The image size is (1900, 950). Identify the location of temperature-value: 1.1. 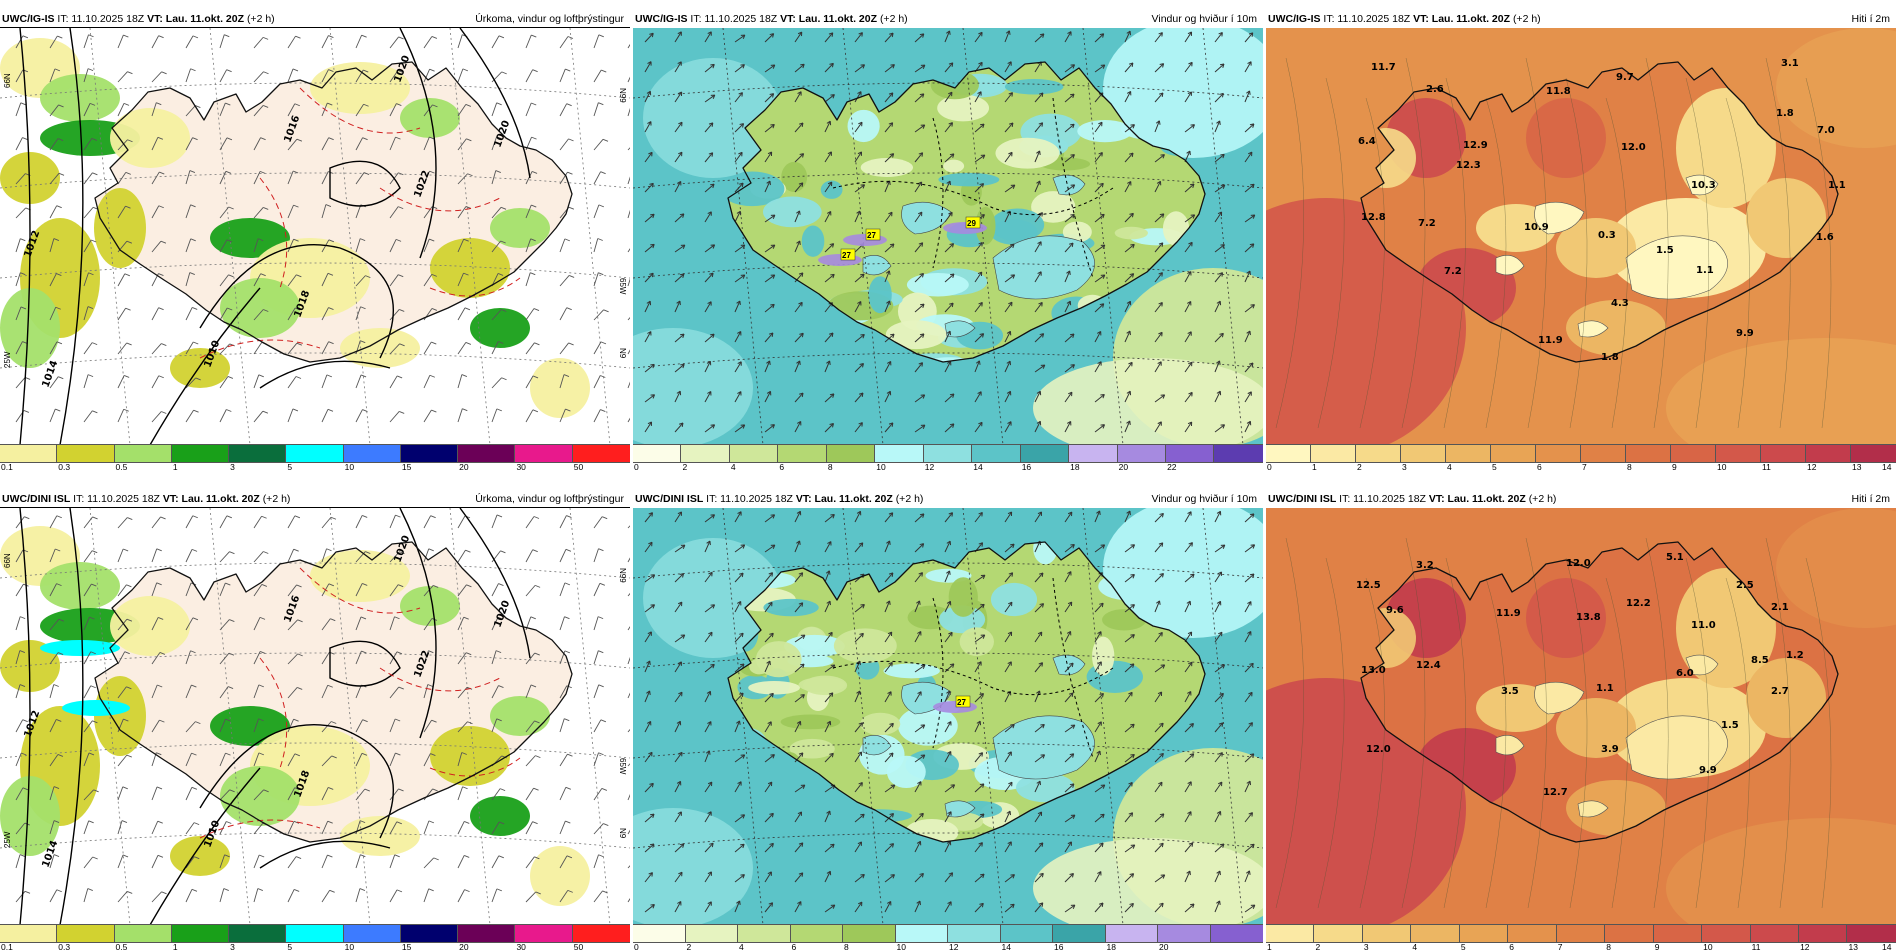
(1837, 185).